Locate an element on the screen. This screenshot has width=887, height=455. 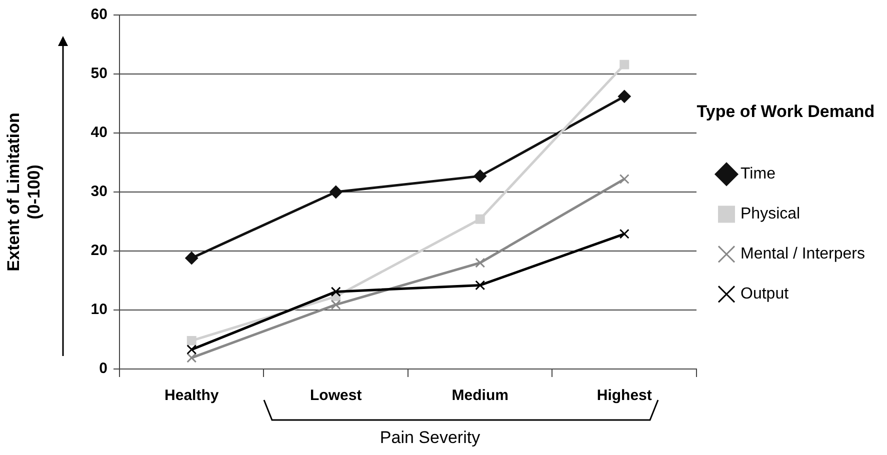
x-tick-label: Healthy is located at coordinates (192, 395).